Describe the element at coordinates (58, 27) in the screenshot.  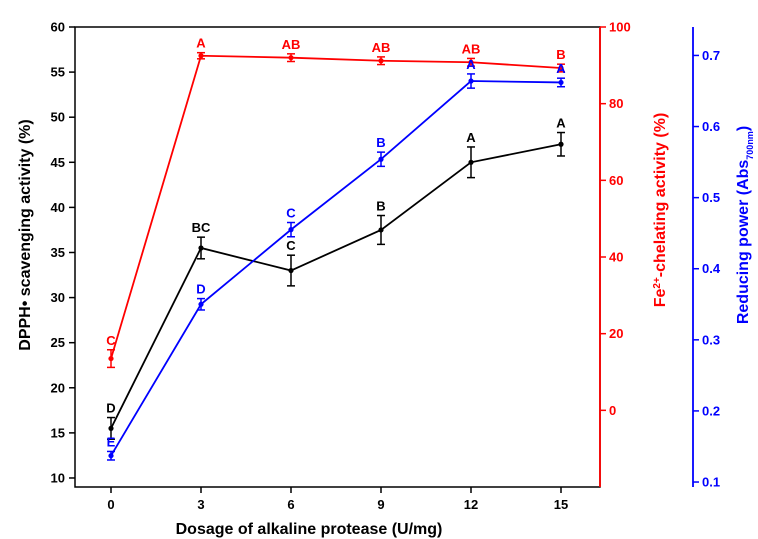
I see `left-tick-label: 60` at that location.